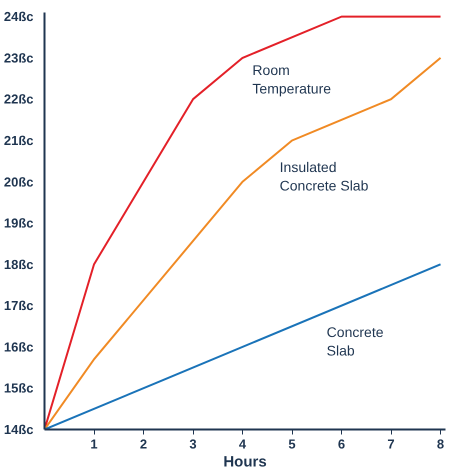 This screenshot has height=473, width=451. What do you see at coordinates (342, 444) in the screenshot?
I see `x-tick-label: 6` at bounding box center [342, 444].